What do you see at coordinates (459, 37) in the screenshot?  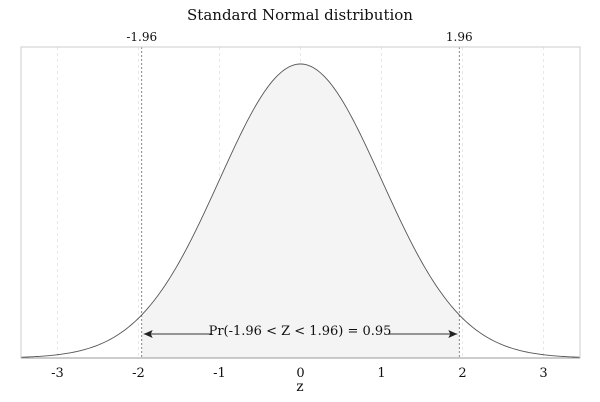 I see `reference-line-label: 1.96` at bounding box center [459, 37].